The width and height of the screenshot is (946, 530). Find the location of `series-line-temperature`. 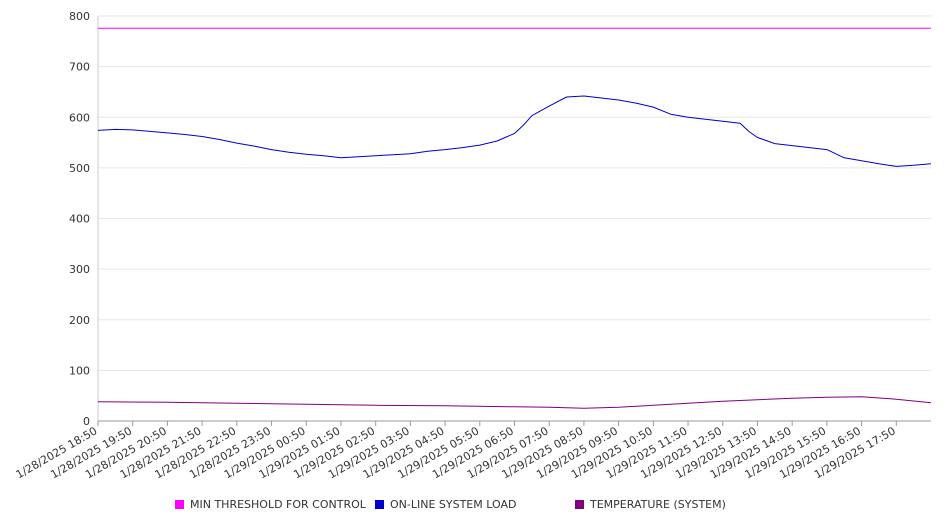

series-line-temperature is located at coordinates (514, 402).